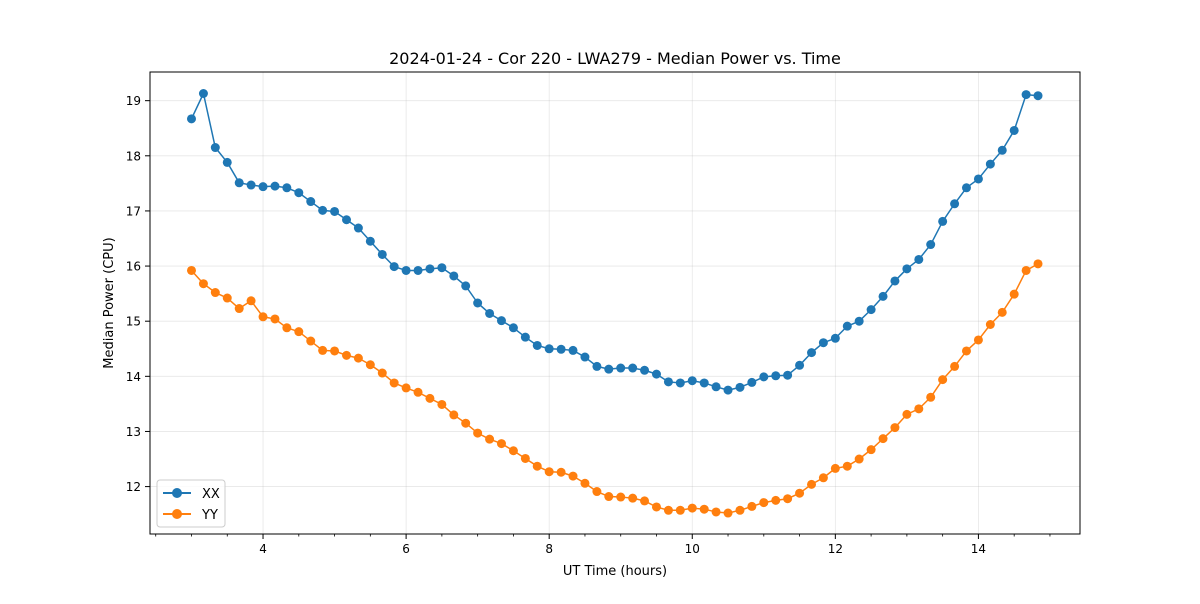 The height and width of the screenshot is (604, 1200). I want to click on y-axis: 12 13 14 15 16 17 18 19, so click(138, 294).